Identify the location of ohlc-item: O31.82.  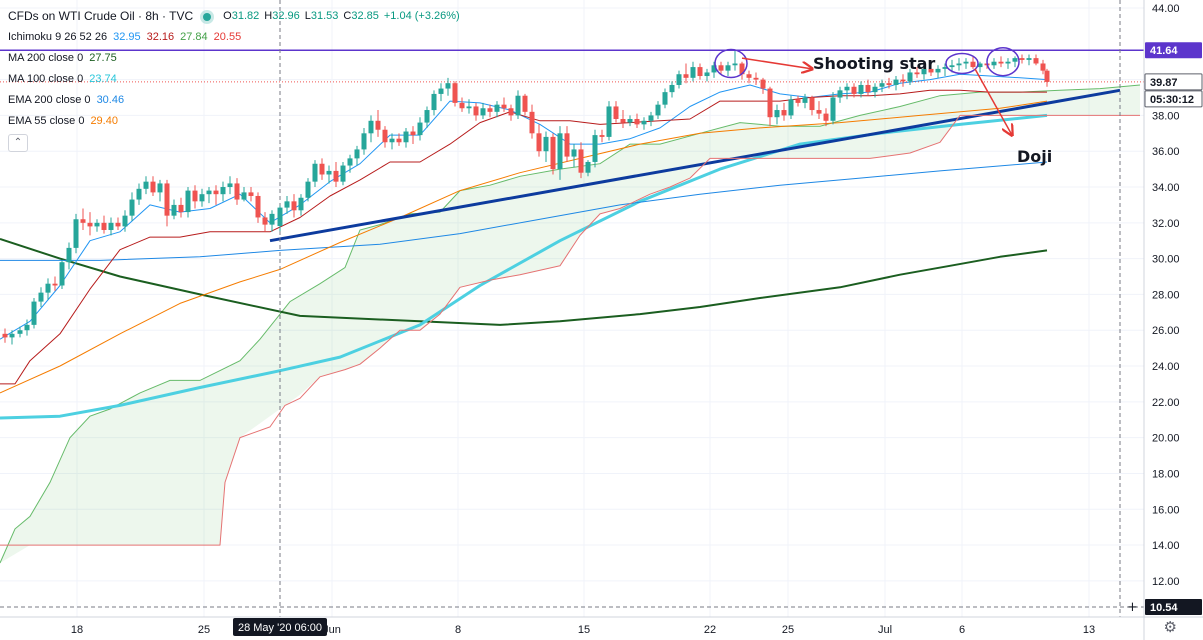
(243, 16).